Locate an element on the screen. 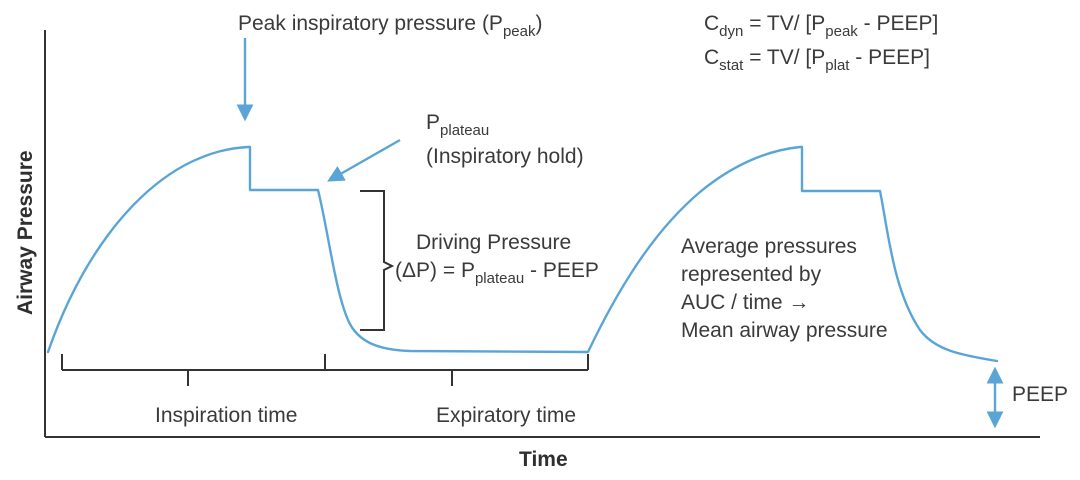 This screenshot has width=1080, height=480. cdyn-sub: dyn is located at coordinates (731, 31).